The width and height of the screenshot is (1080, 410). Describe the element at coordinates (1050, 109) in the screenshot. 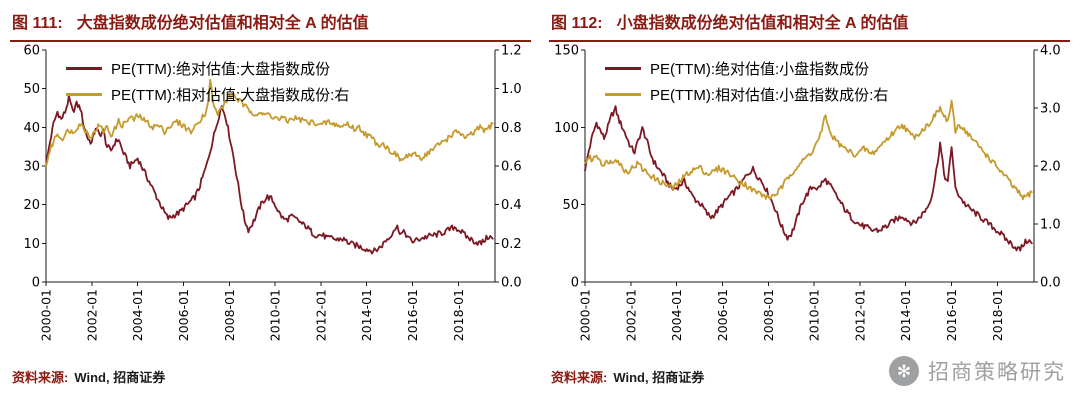

I see `svg-text: 3.0` at that location.